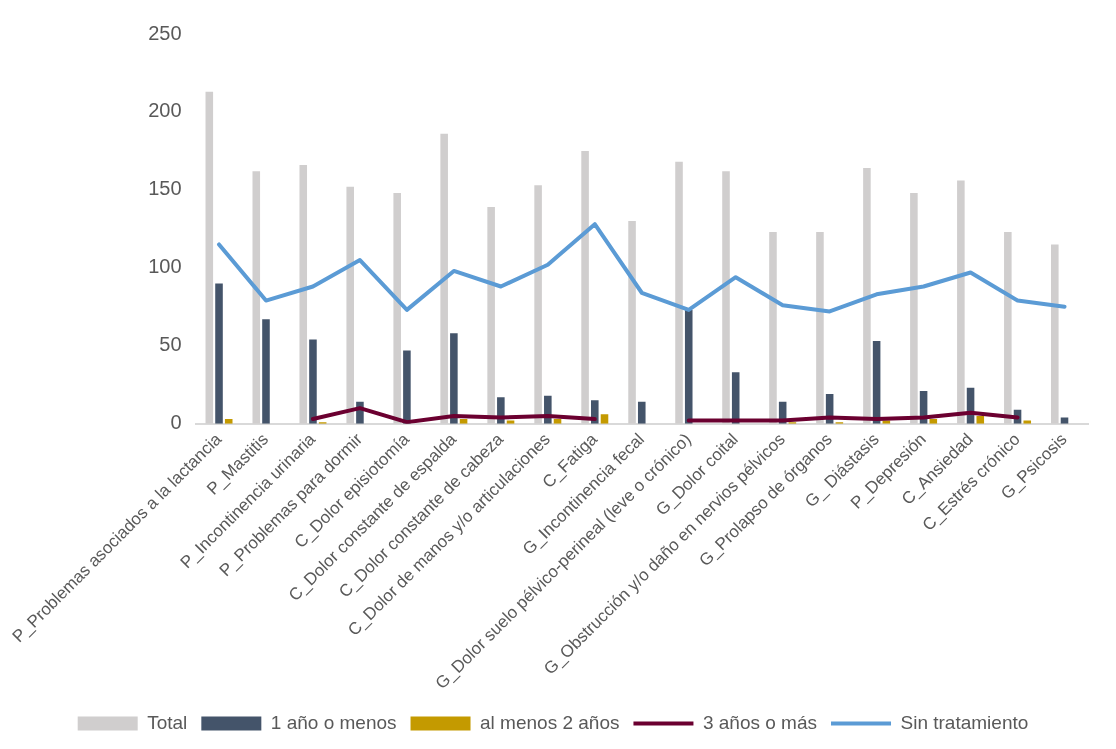  What do you see at coordinates (760, 722) in the screenshot?
I see `legend-label: 3 años o más` at bounding box center [760, 722].